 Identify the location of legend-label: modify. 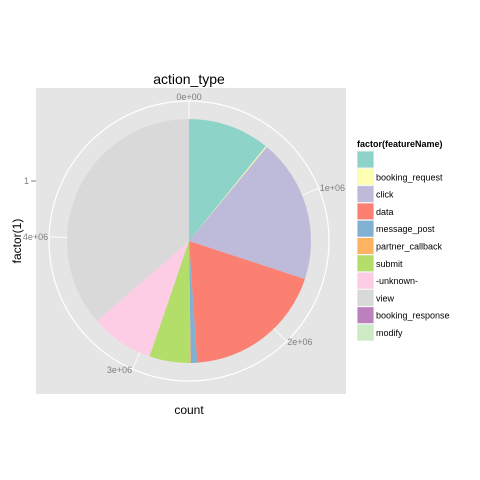
(389, 333).